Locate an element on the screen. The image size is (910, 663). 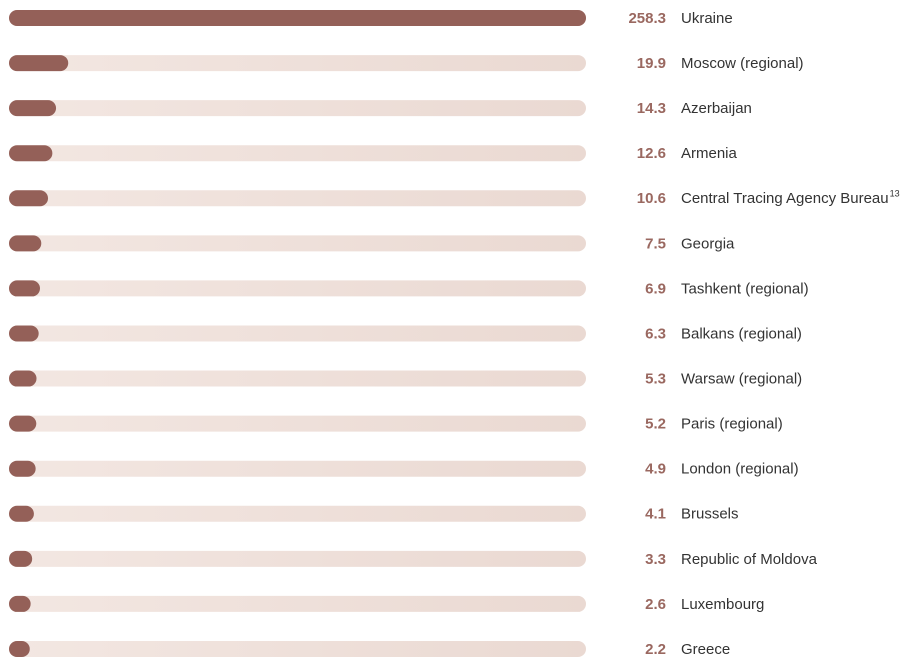
value-label: 6.9 is located at coordinates (655, 288).